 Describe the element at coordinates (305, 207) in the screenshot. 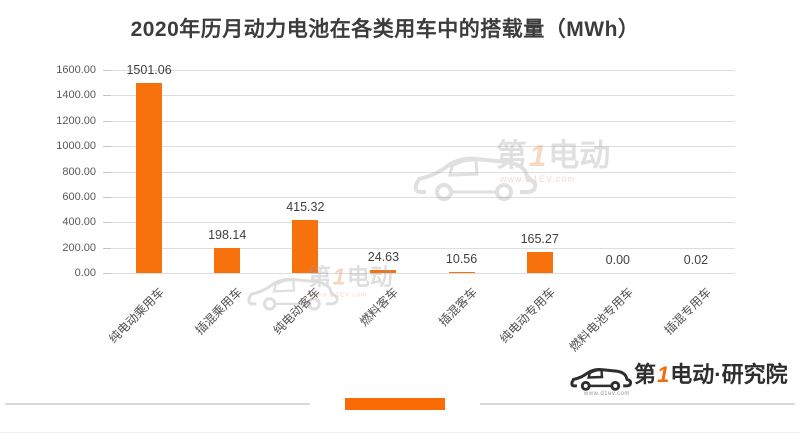

I see `bar-value-label: 415.32` at that location.